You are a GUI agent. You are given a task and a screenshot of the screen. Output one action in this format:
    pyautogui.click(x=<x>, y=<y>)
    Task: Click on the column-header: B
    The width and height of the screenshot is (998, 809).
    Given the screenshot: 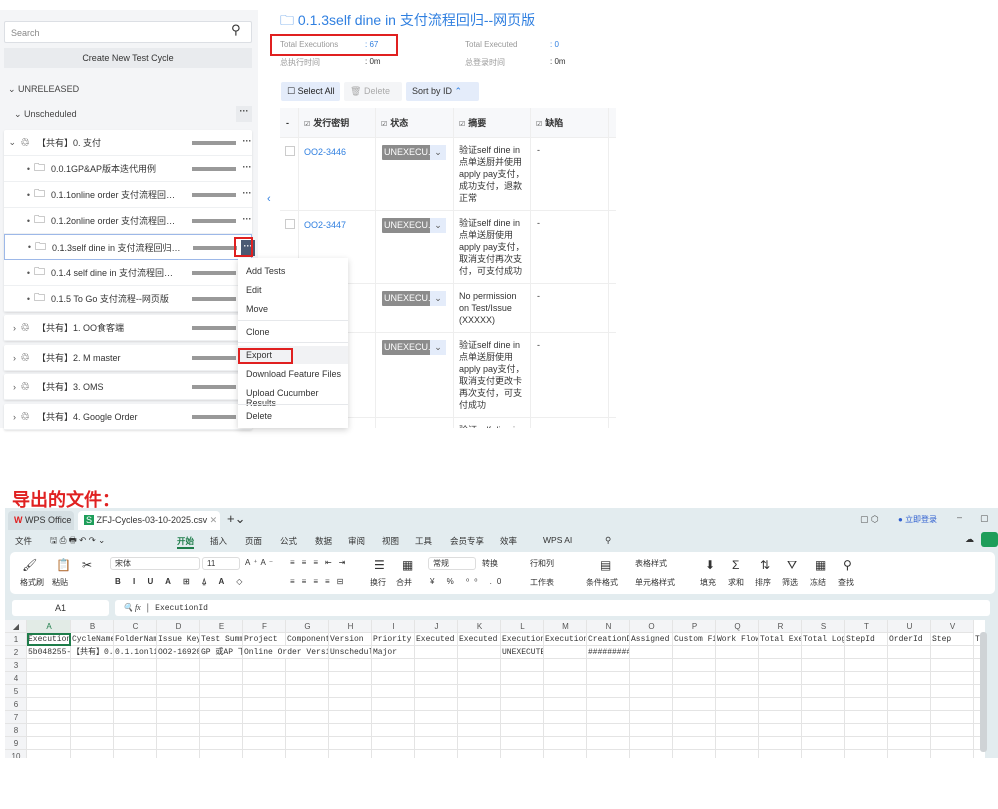 What is the action you would take?
    pyautogui.click(x=92, y=626)
    